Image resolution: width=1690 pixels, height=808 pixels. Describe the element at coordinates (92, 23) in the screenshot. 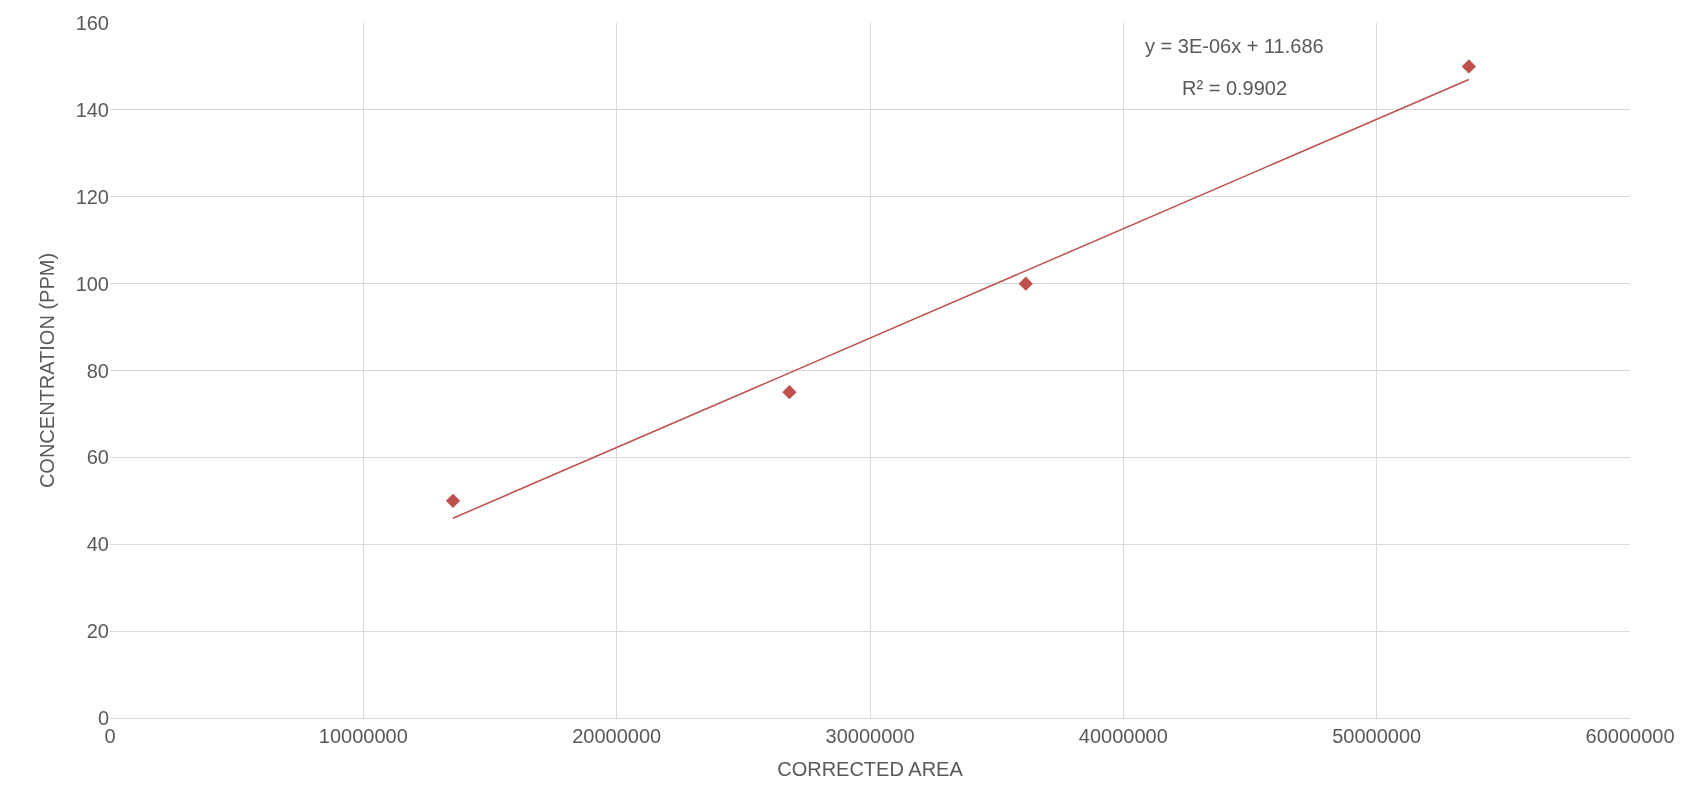

I see `y-tick-label: 160` at that location.